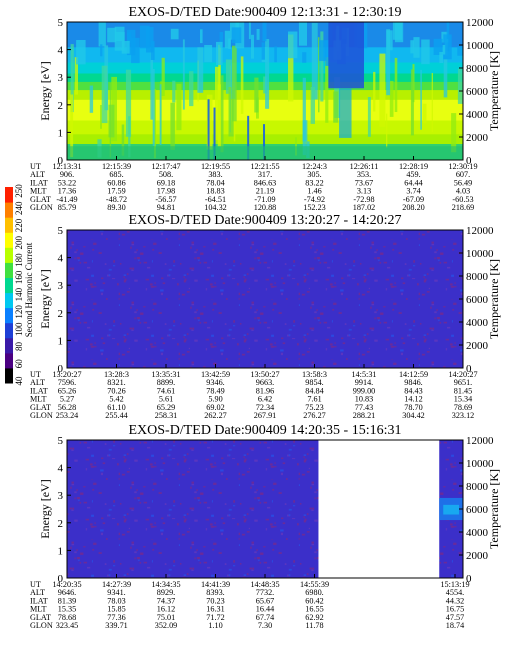  I want to click on ephemeris-cell: 60.42, so click(314, 600).